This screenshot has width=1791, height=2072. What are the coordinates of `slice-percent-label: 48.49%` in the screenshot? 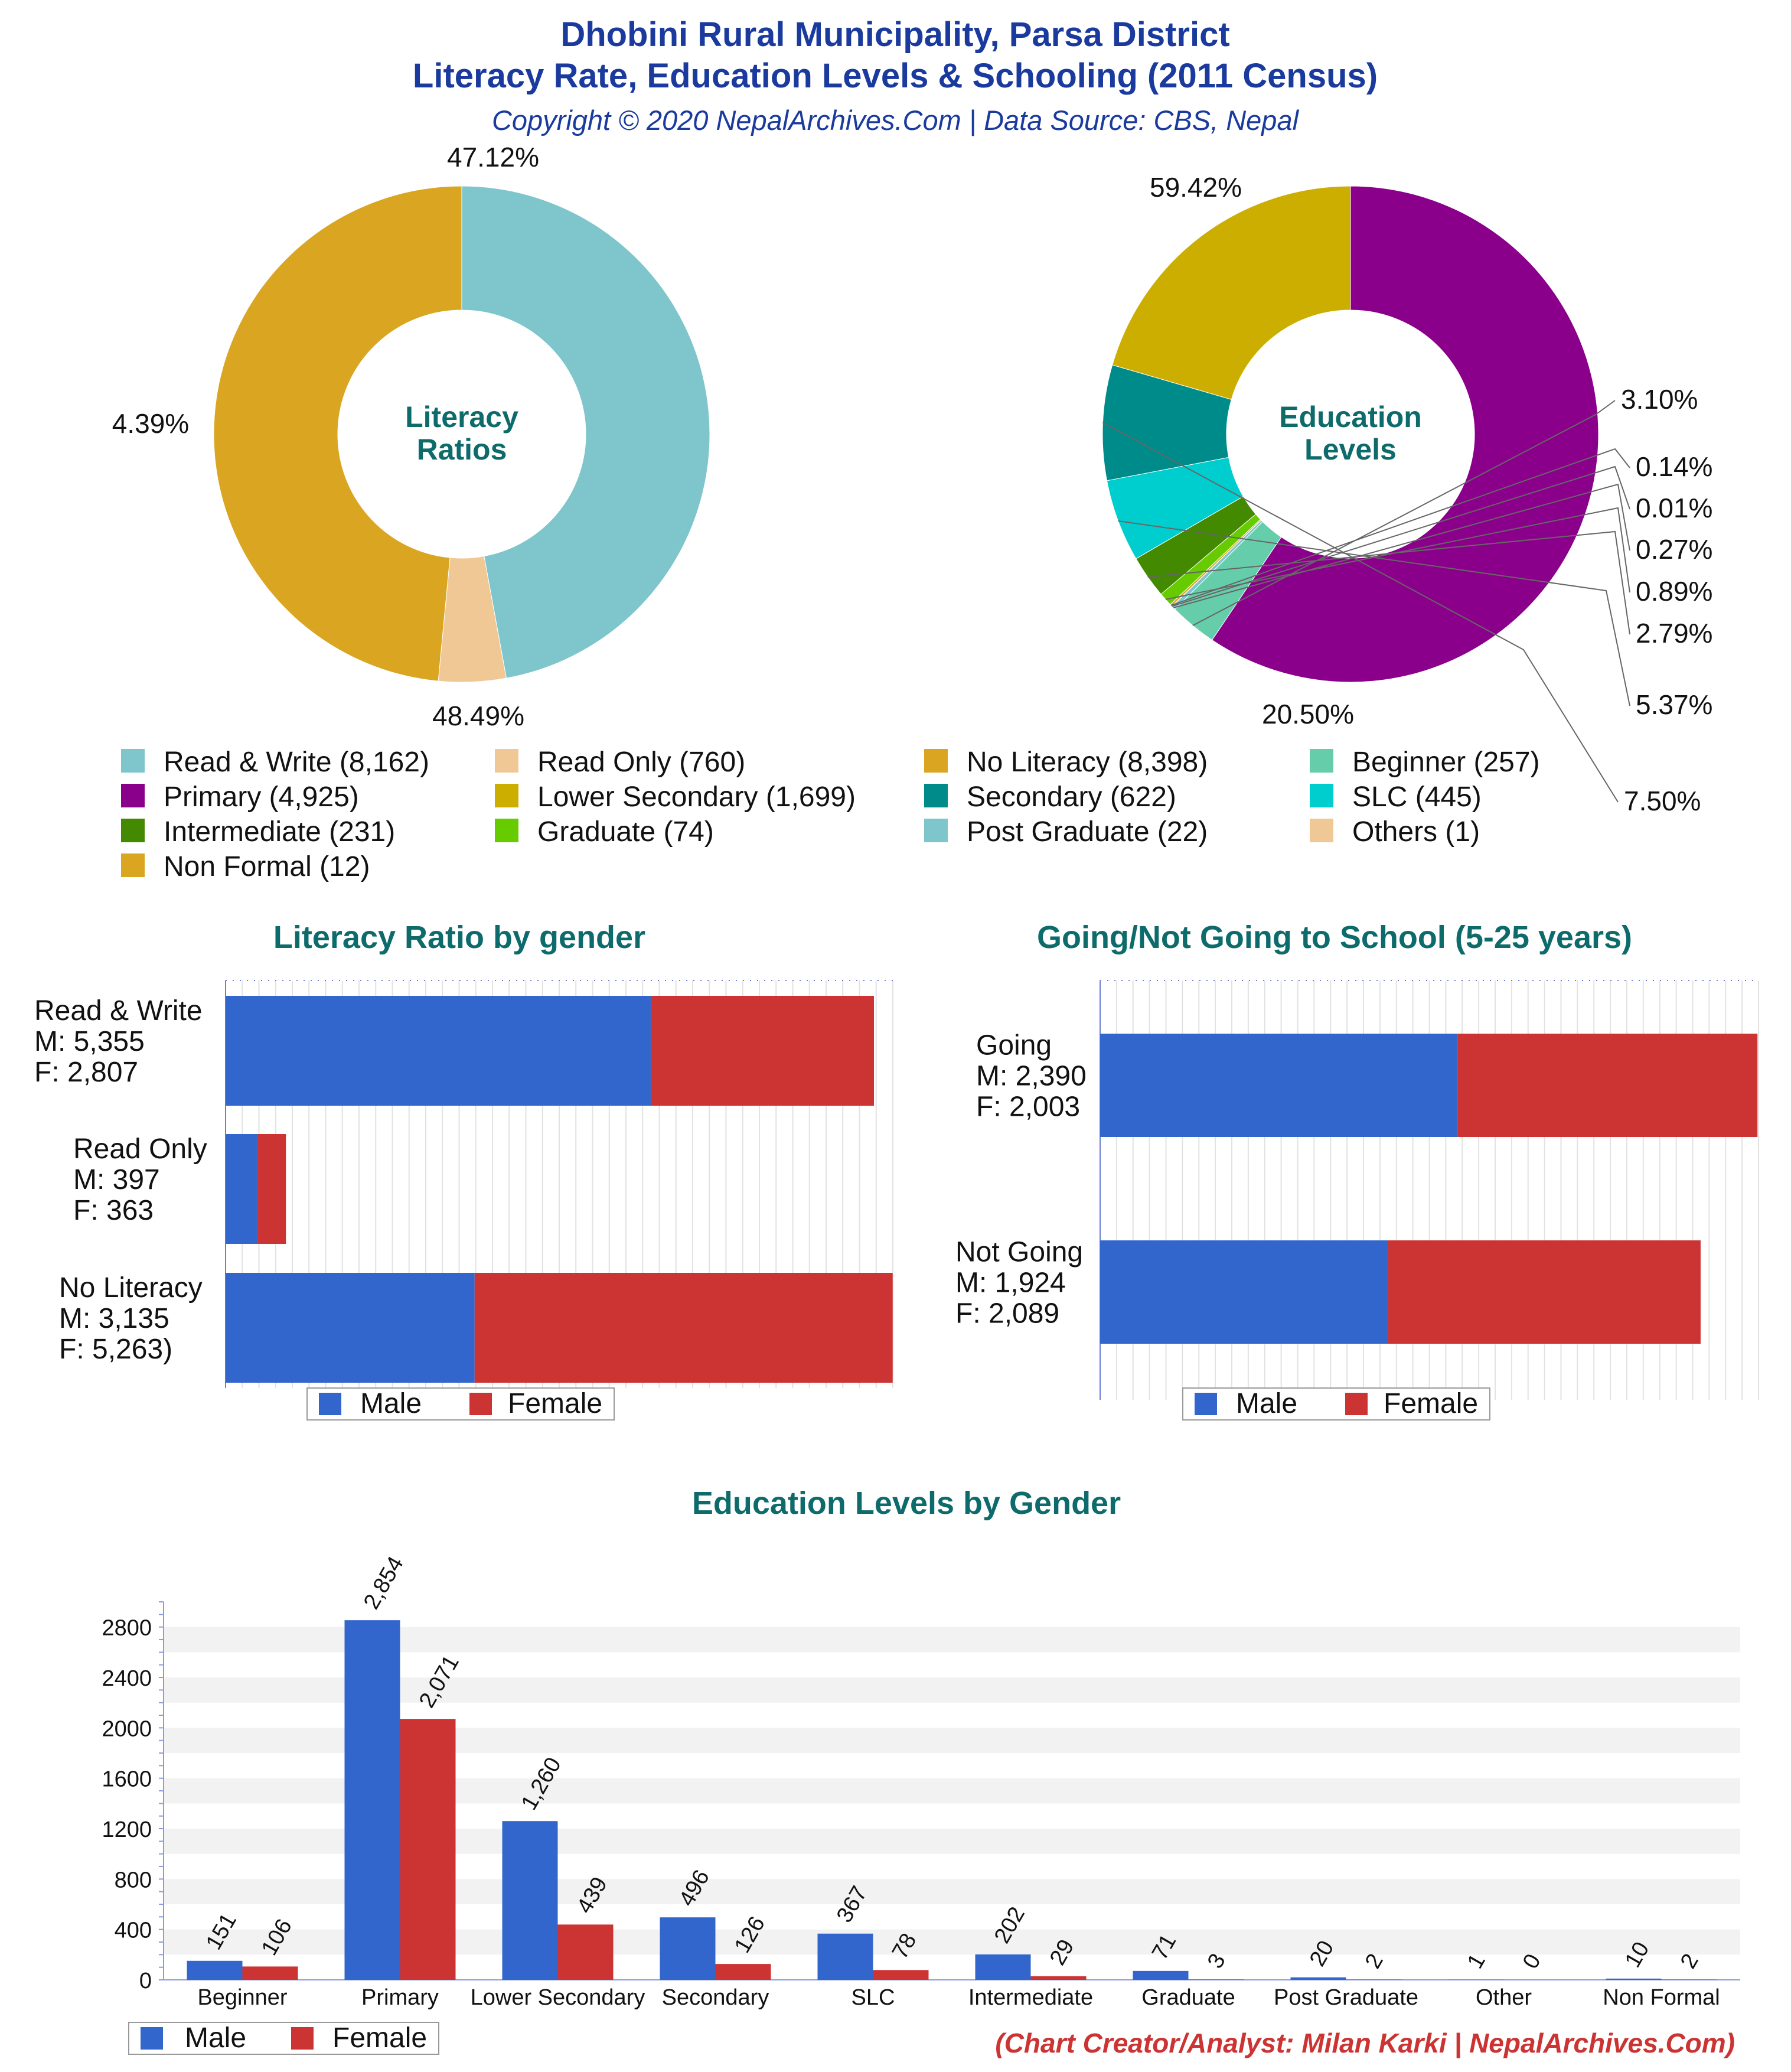 It's located at (478, 716).